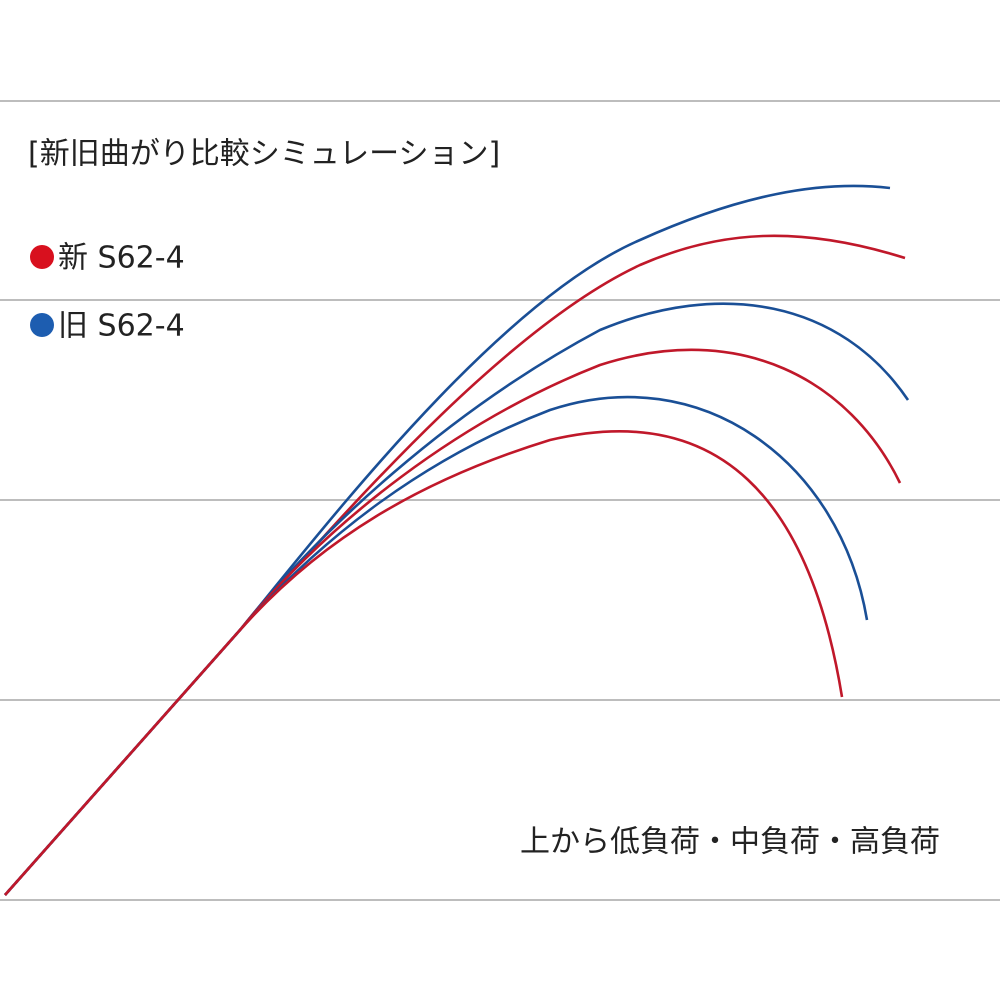  I want to click on title: [新旧曲がり比較シミュレーション], so click(264, 154).